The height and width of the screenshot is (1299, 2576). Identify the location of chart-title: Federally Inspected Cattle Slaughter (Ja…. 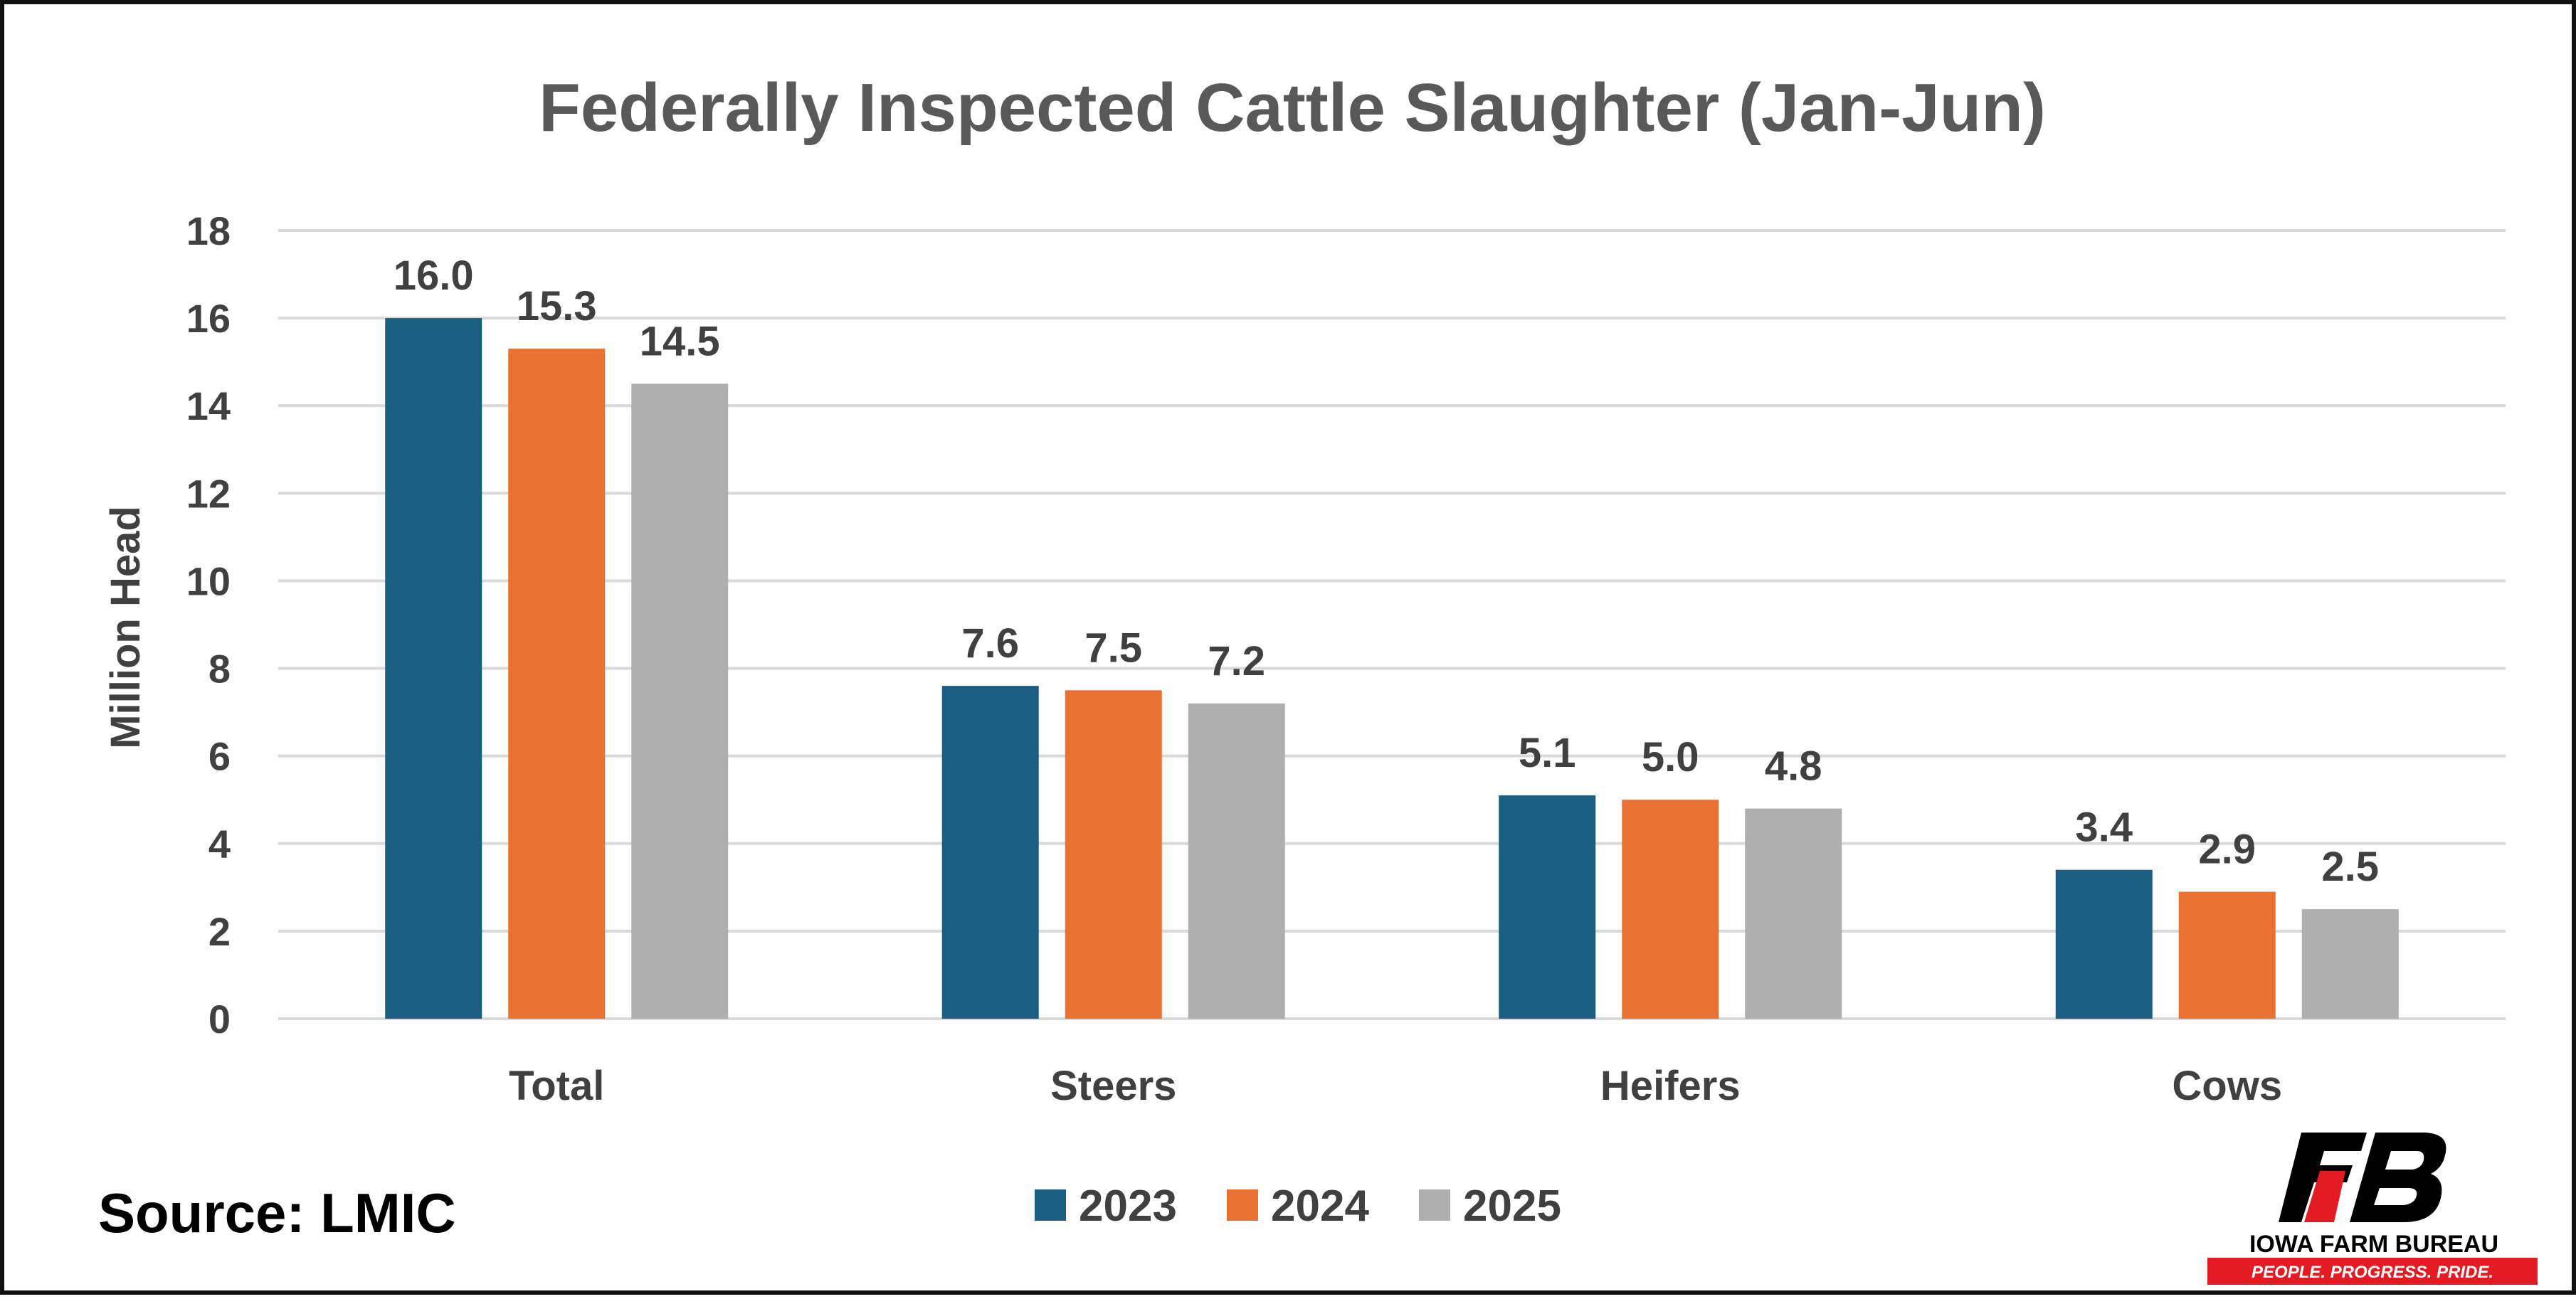
(1293, 108).